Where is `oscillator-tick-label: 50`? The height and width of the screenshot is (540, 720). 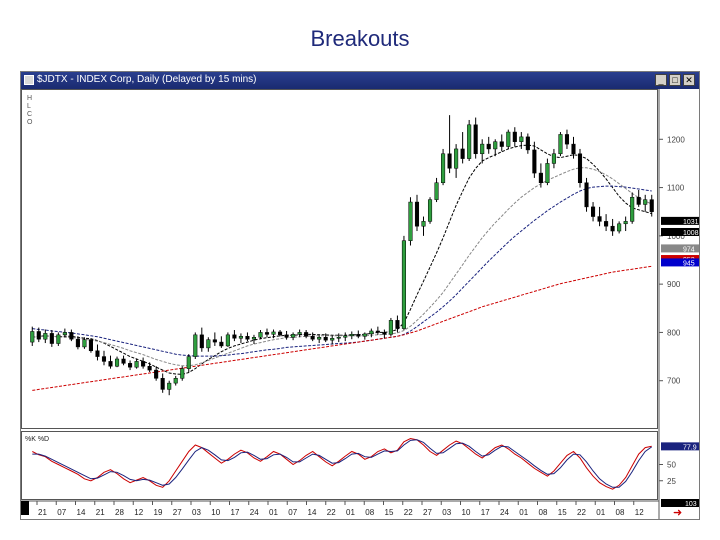
oscillator-tick-label: 50 is located at coordinates (671, 465).